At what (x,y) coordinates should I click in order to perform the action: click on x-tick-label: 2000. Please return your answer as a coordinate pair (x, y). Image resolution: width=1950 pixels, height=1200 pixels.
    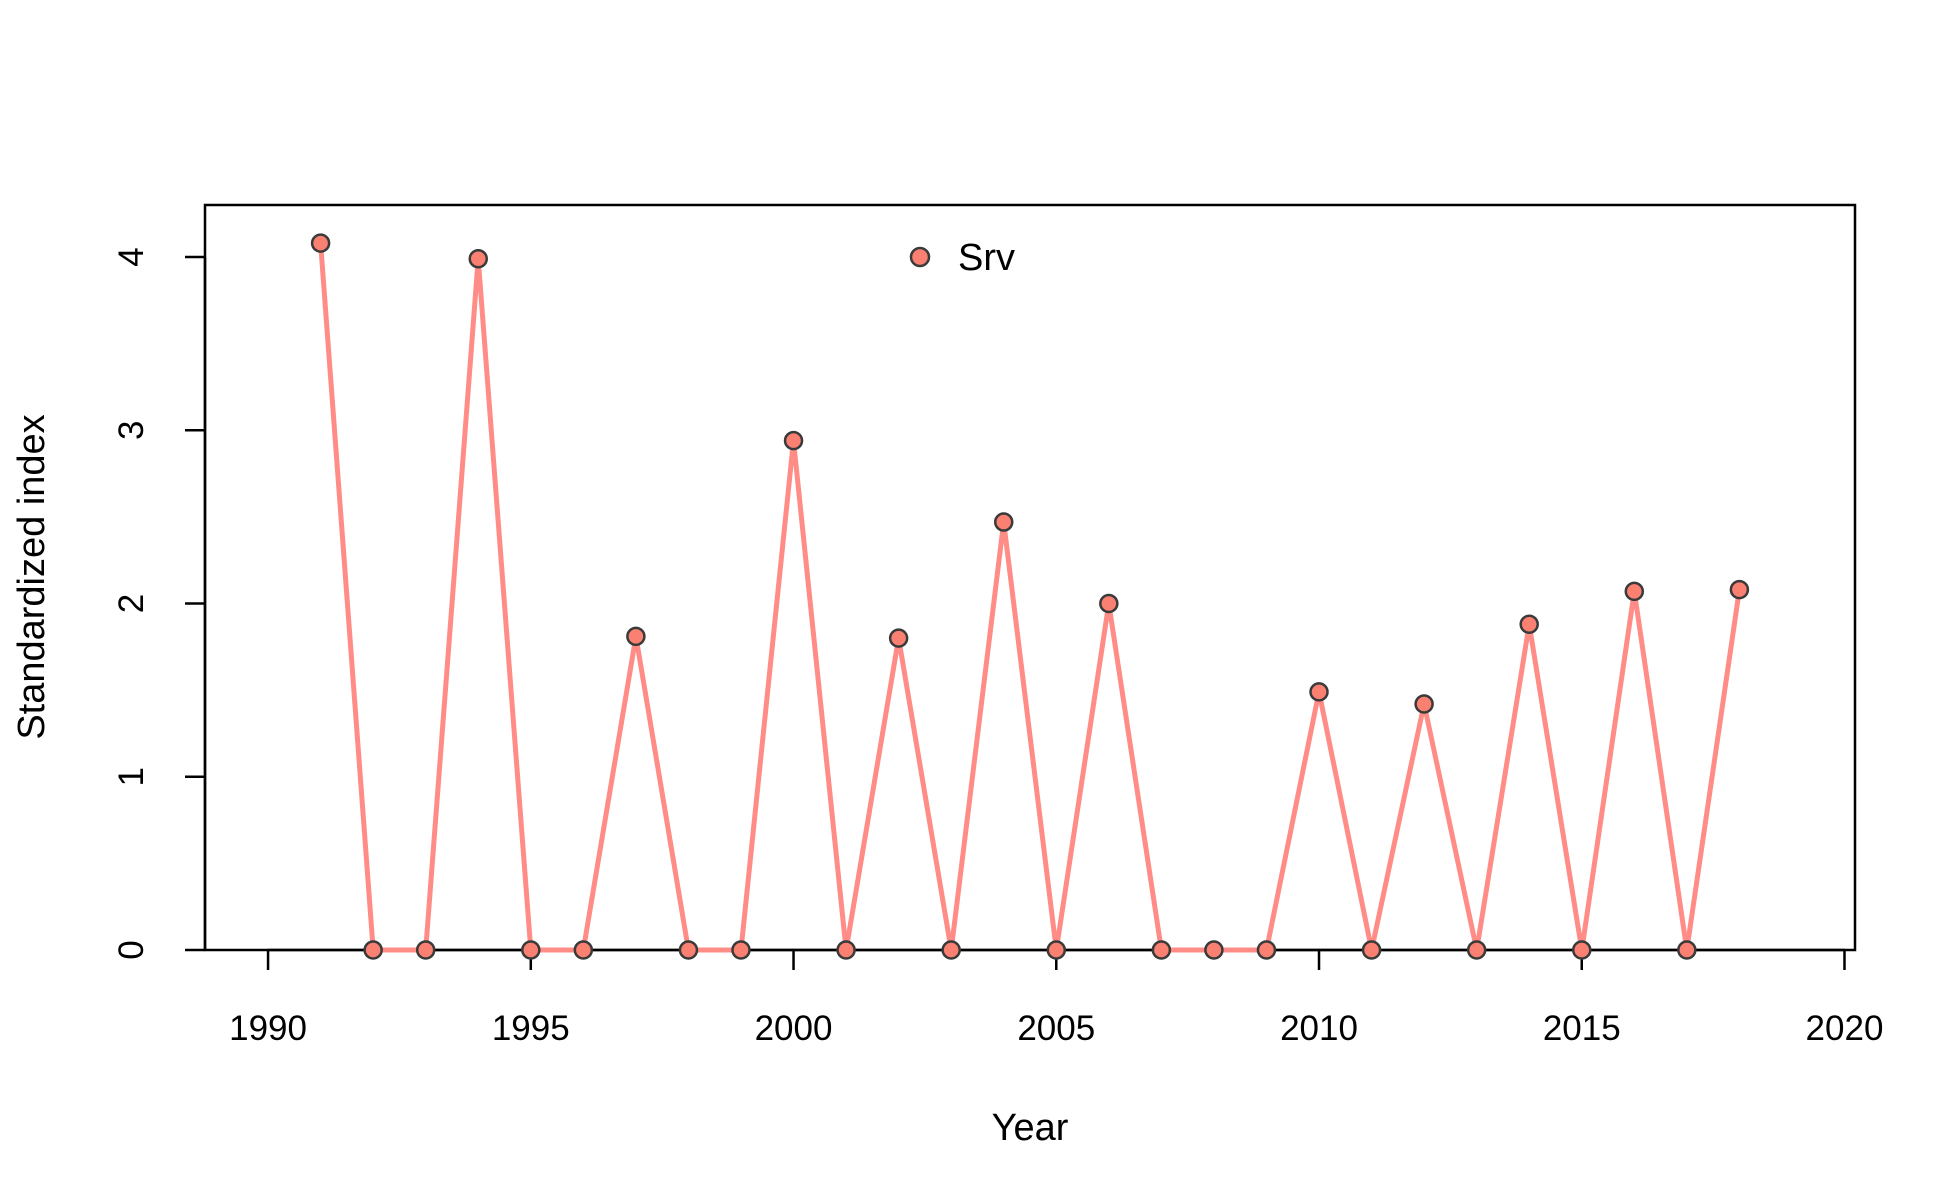
    Looking at the image, I should click on (794, 1028).